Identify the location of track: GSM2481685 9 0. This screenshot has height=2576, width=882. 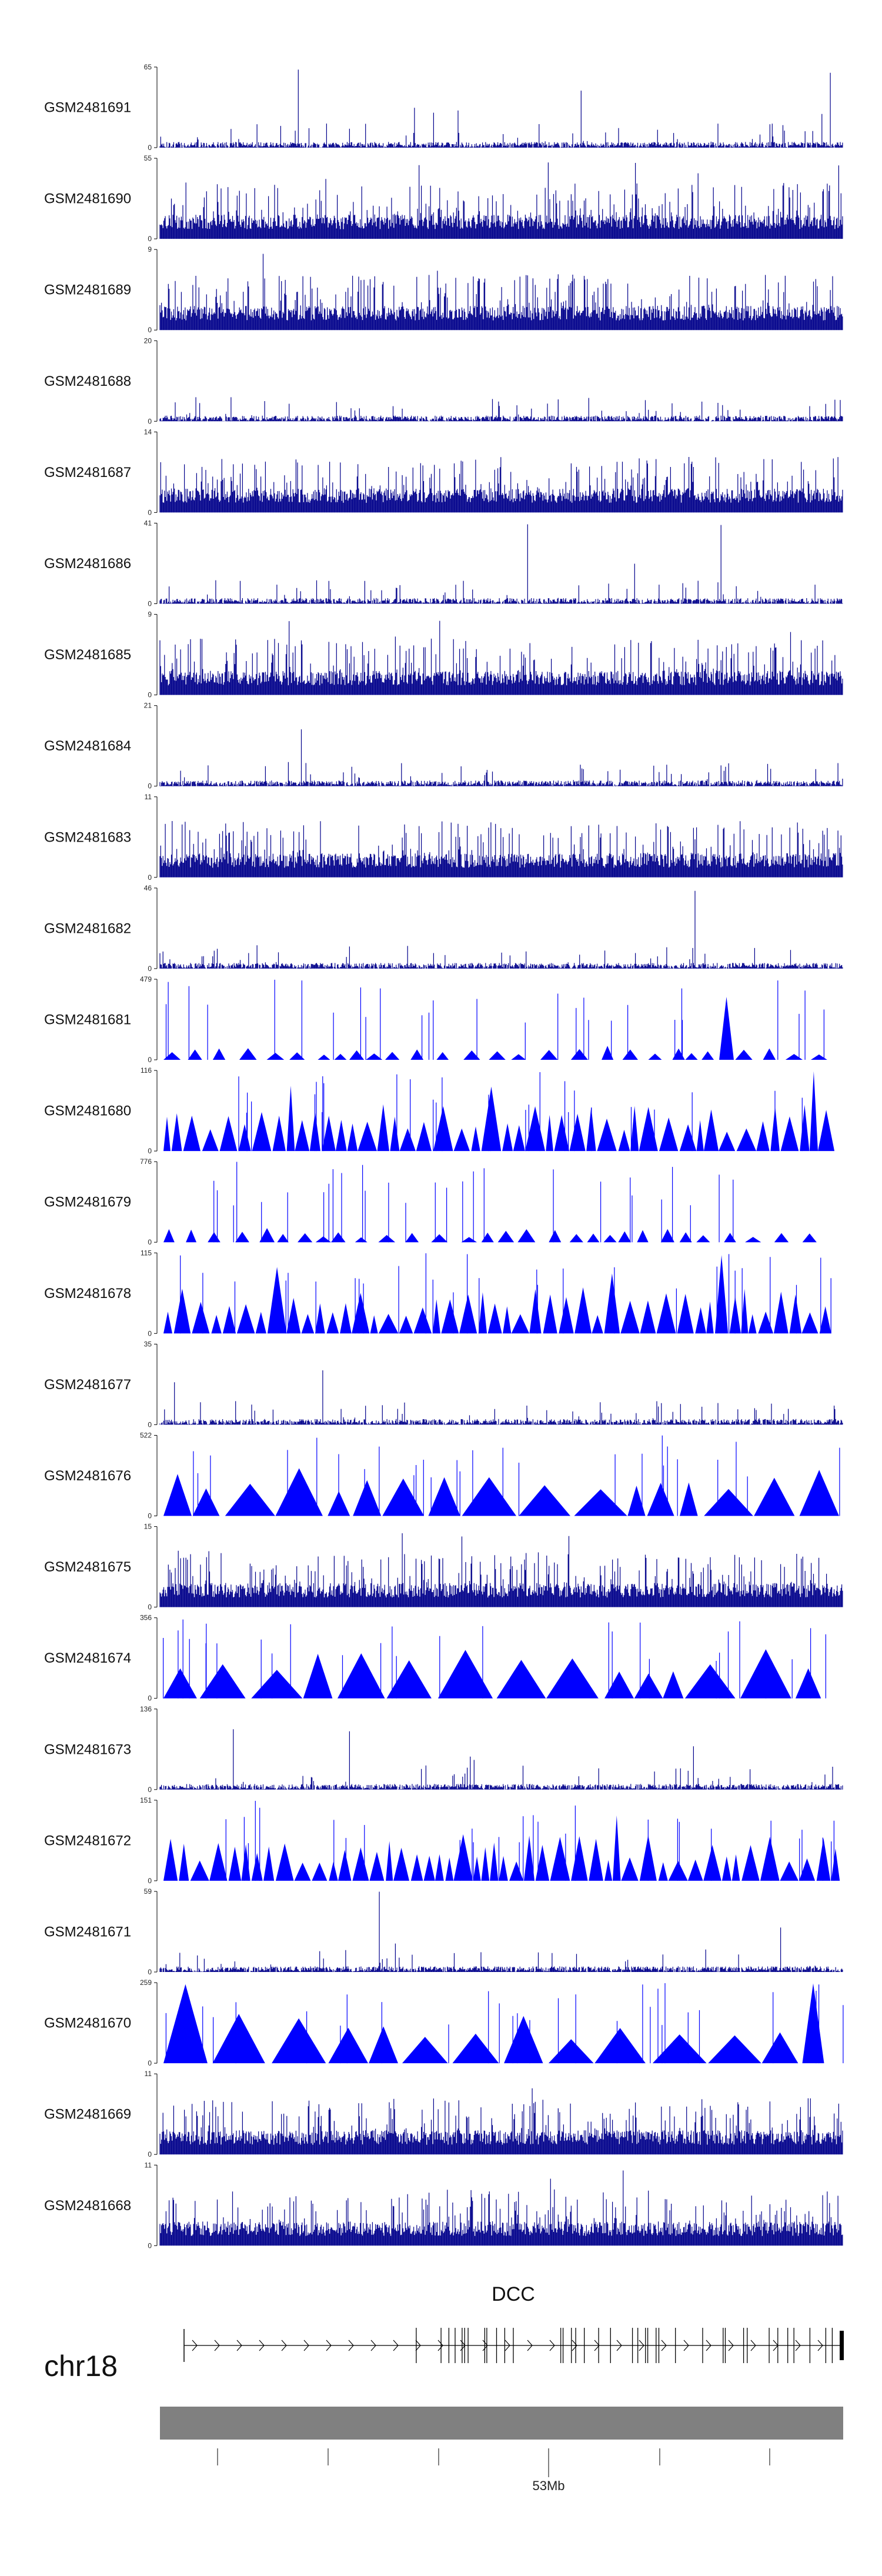
(443, 654).